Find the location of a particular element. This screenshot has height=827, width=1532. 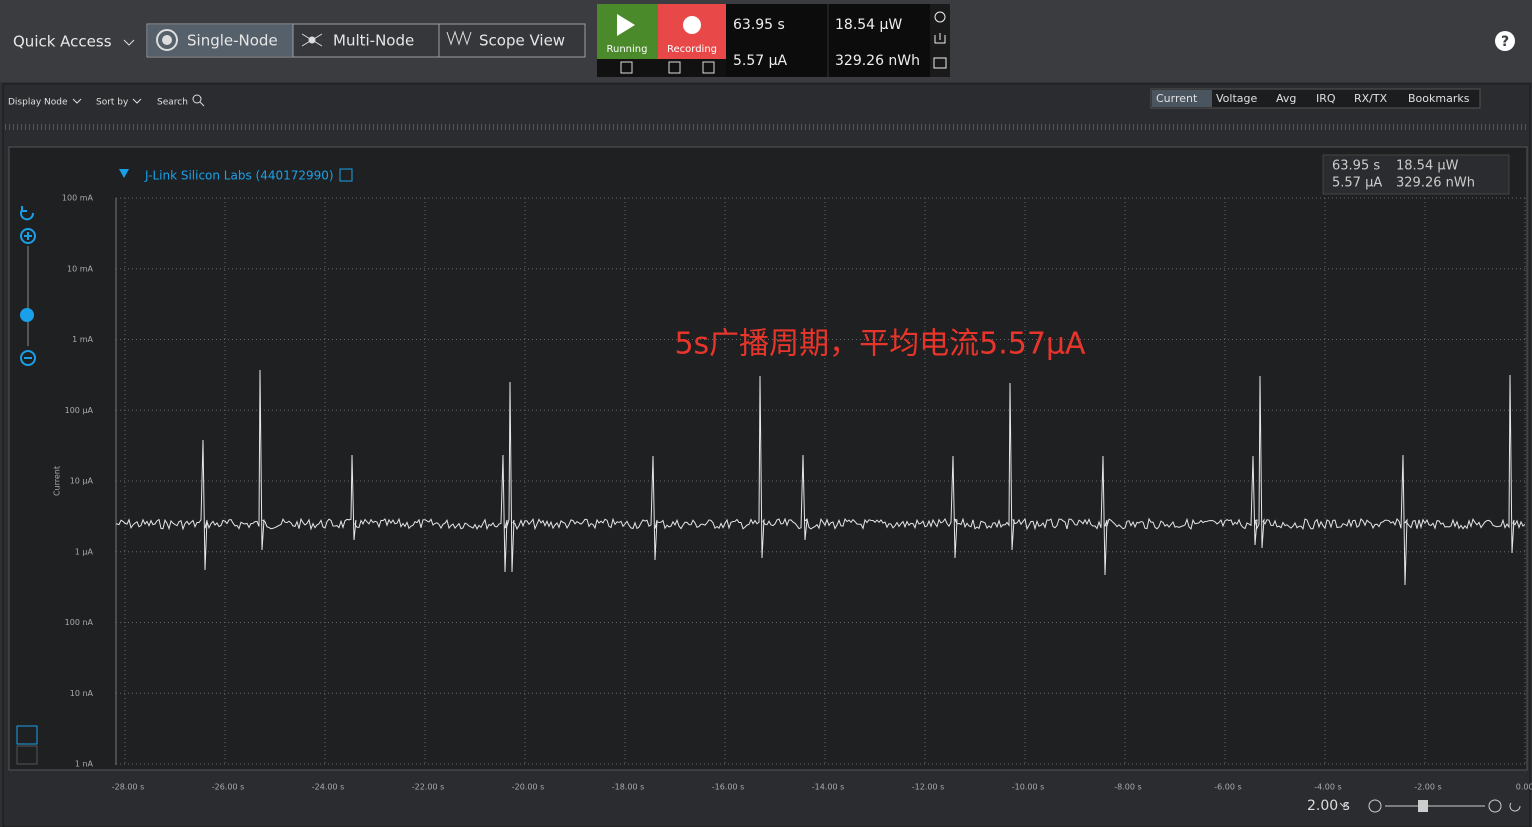

icon-column is located at coordinates (940, 40).